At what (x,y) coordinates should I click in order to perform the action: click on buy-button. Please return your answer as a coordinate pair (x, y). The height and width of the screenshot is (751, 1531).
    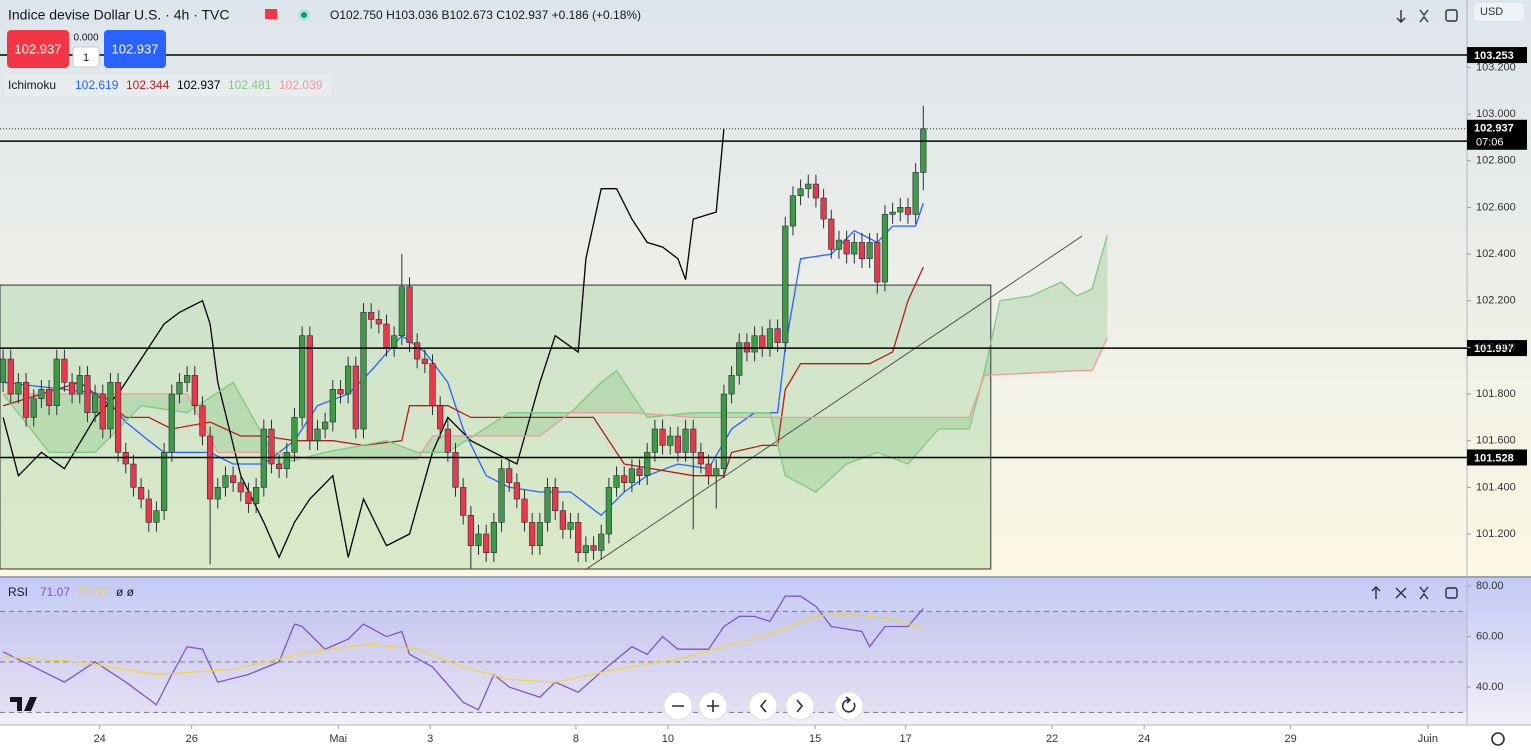
    Looking at the image, I should click on (135, 49).